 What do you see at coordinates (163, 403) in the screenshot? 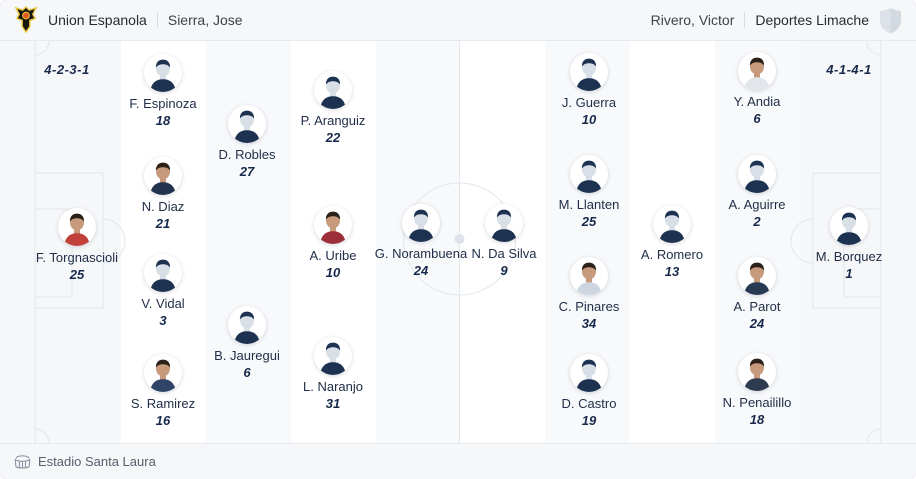
I see `player-name: S. Ramirez` at bounding box center [163, 403].